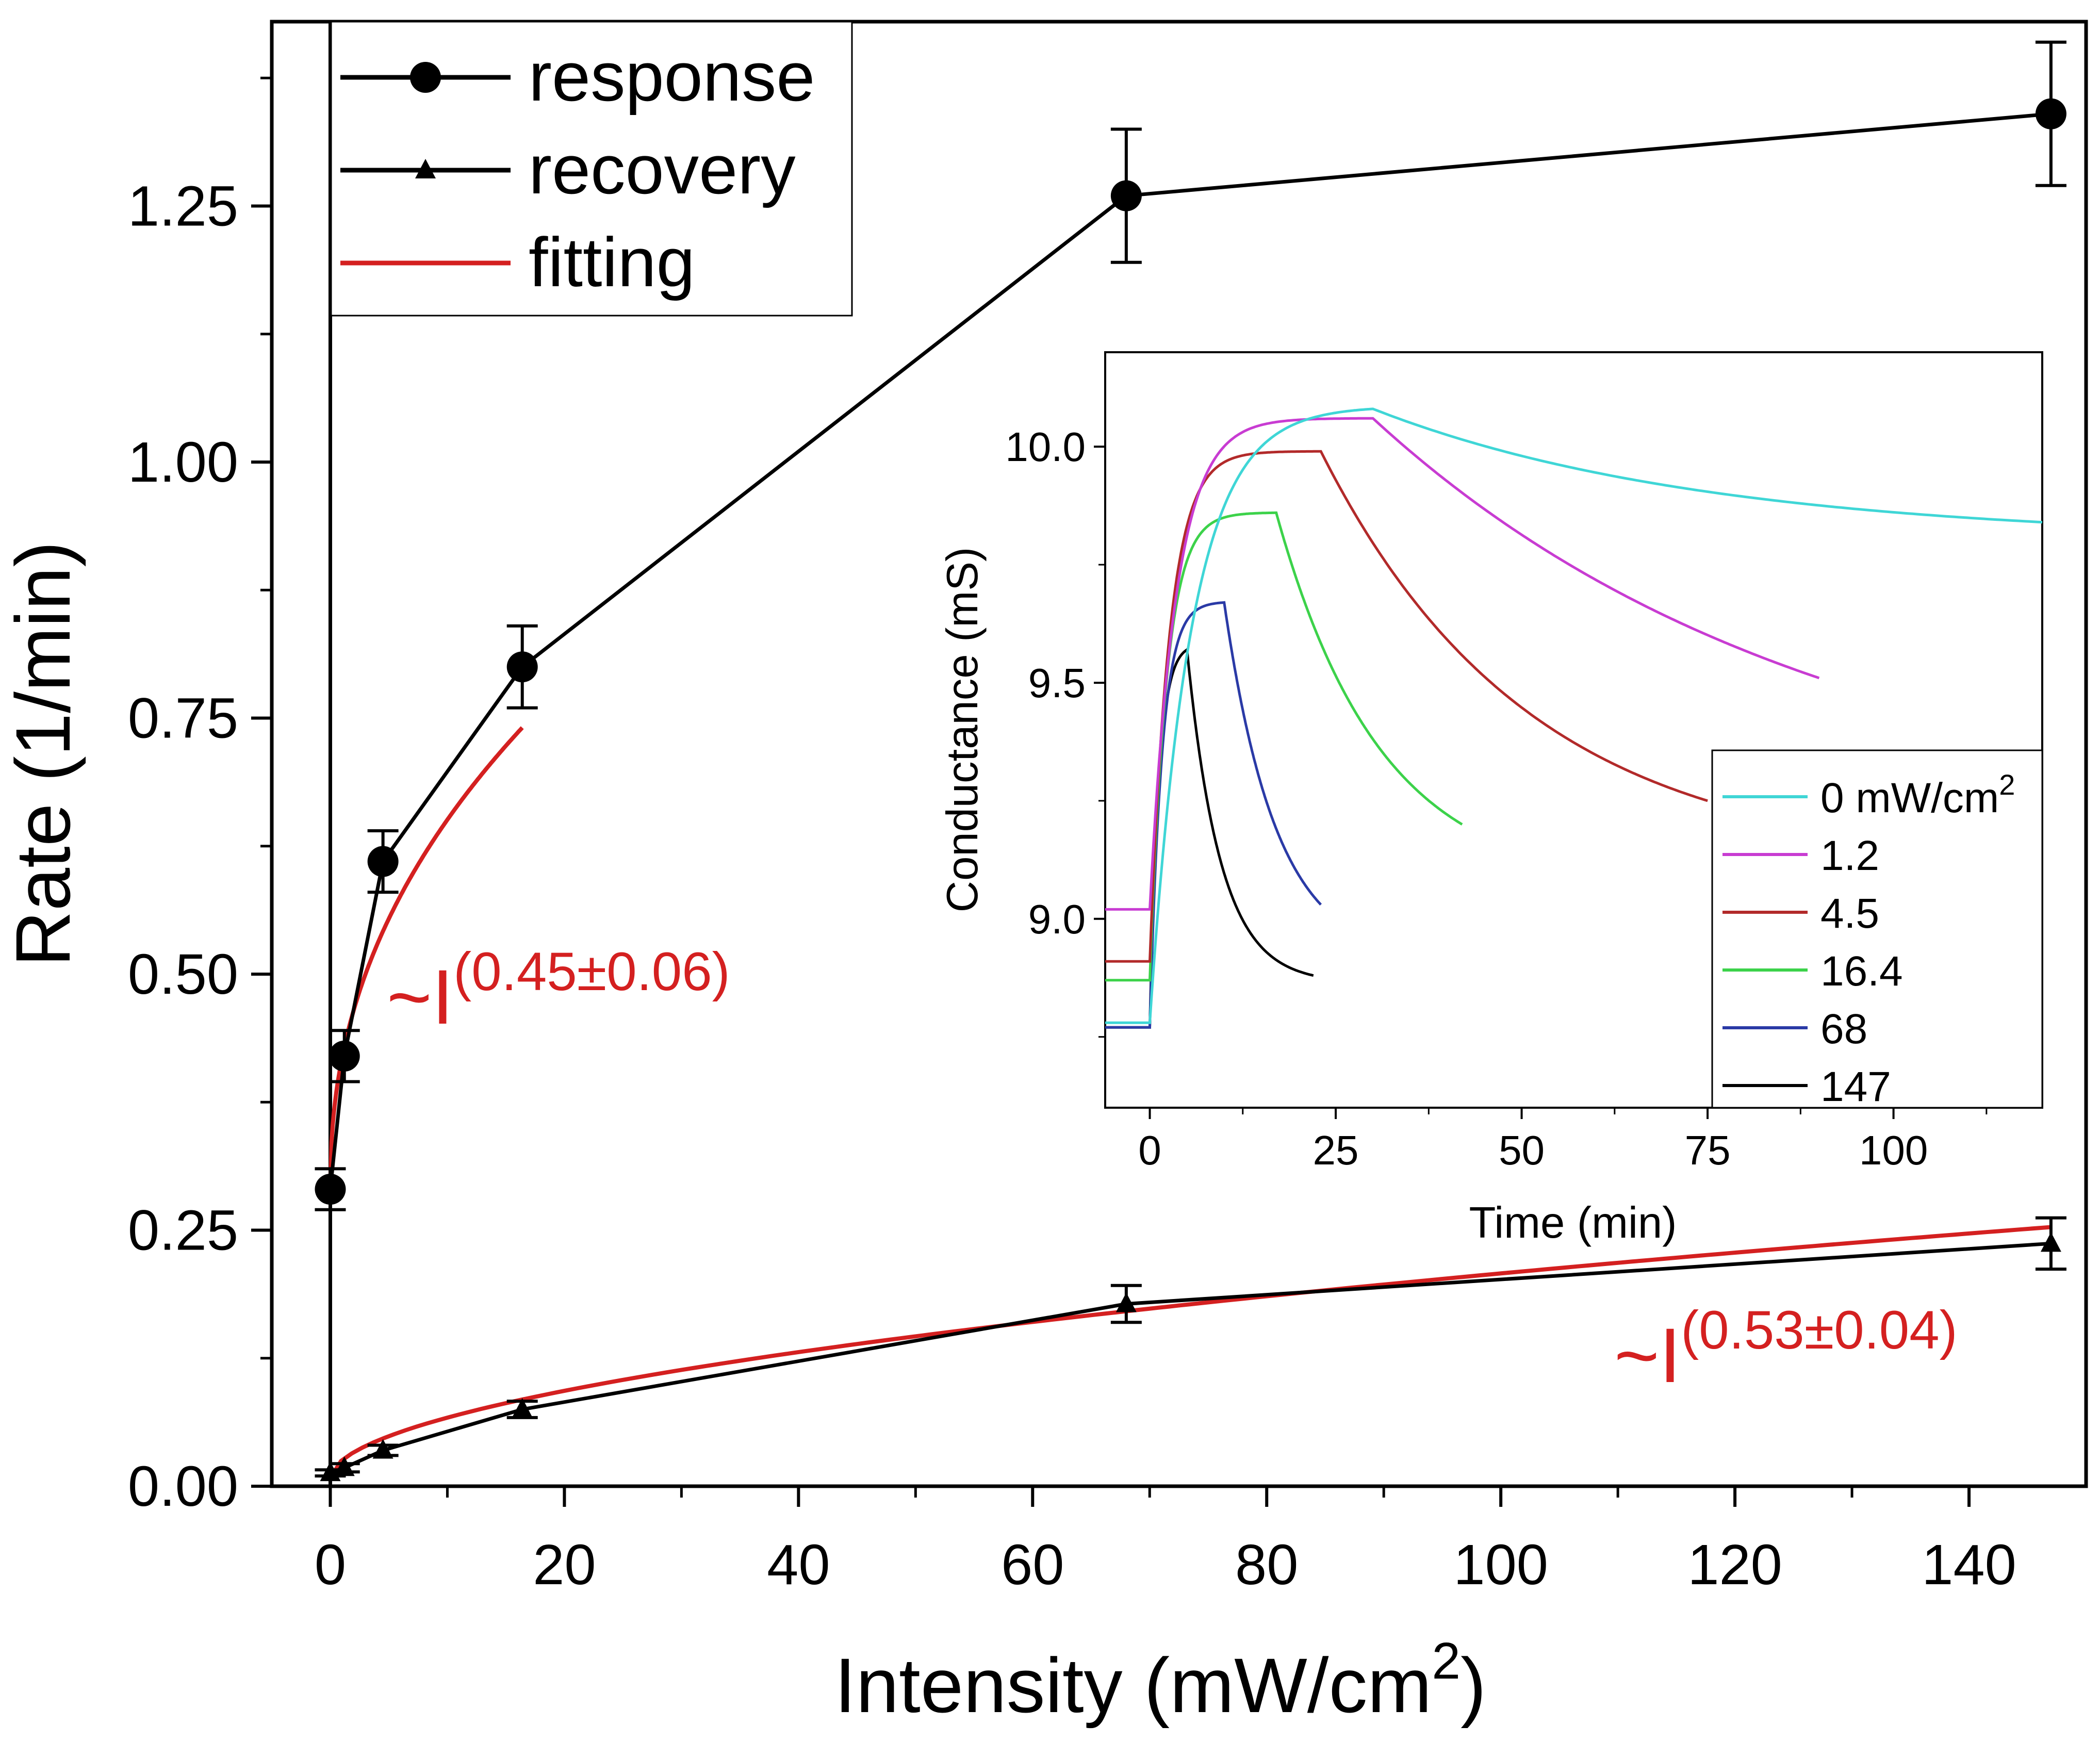 The height and width of the screenshot is (1742, 2100). I want to click on inset-y-tick-label: 9.5, so click(1057, 683).